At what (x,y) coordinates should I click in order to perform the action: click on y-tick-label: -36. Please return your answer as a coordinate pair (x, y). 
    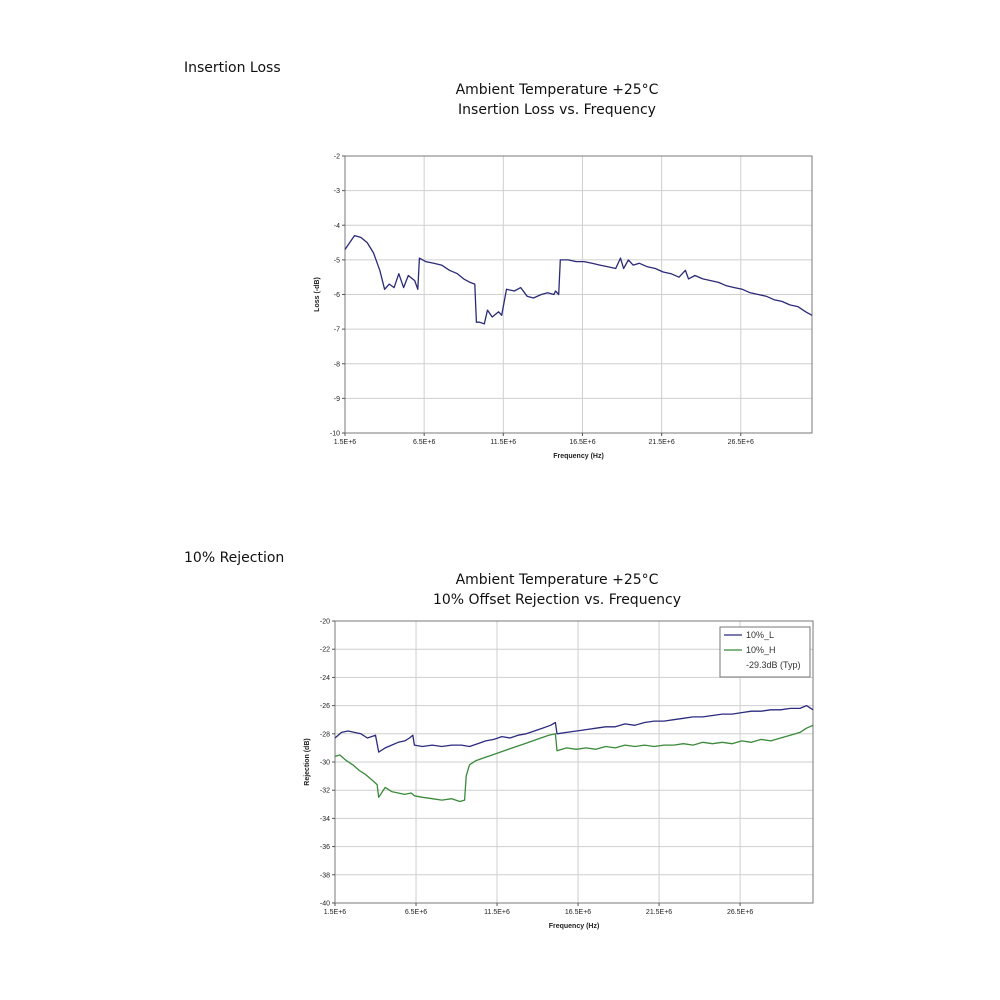
    Looking at the image, I should click on (325, 847).